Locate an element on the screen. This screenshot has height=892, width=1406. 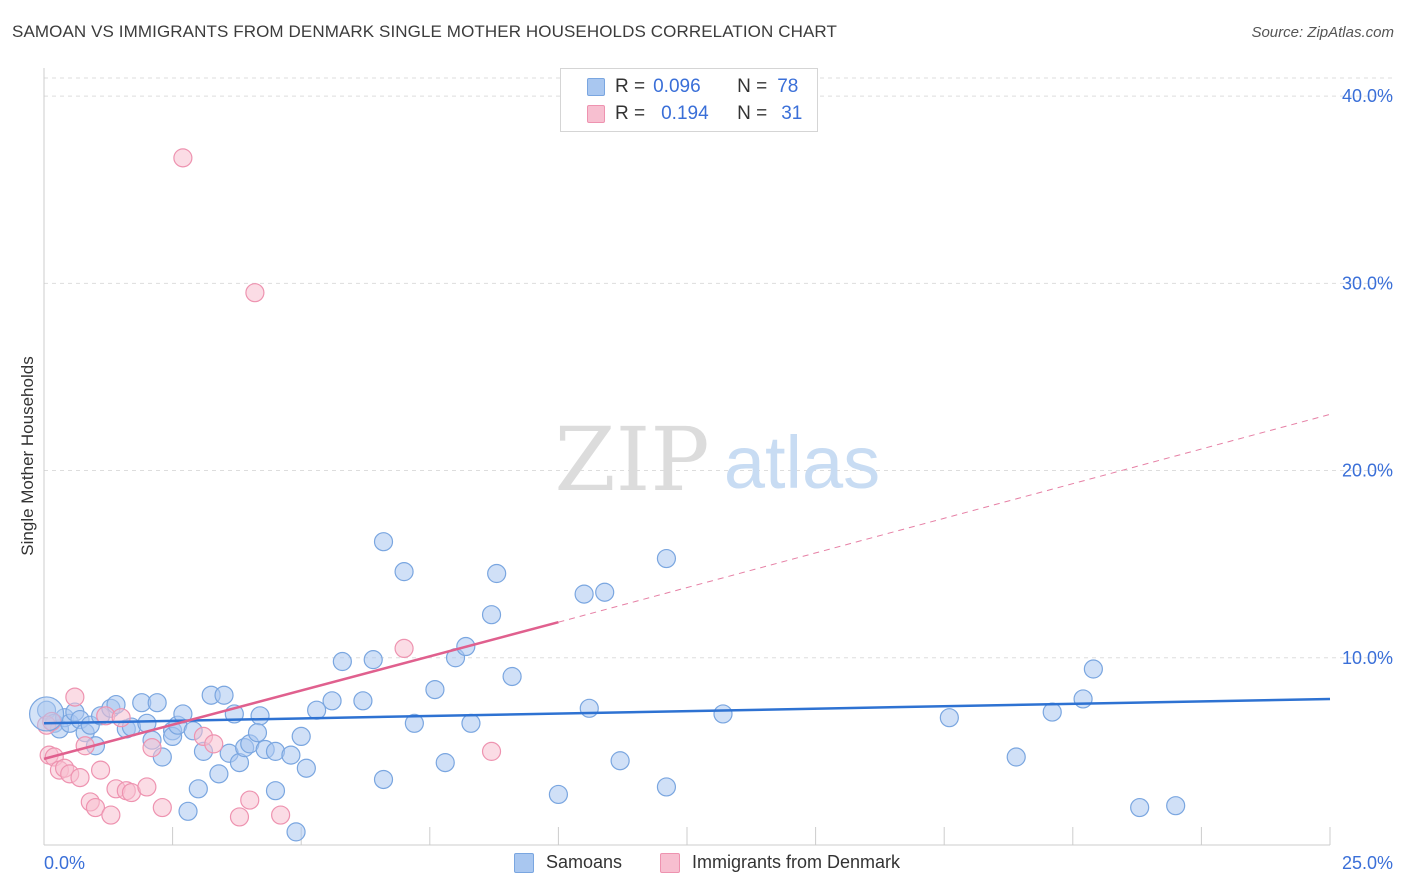
legend-row-samoans: R = 0.096 N = 78 is located at coordinates (692, 87).